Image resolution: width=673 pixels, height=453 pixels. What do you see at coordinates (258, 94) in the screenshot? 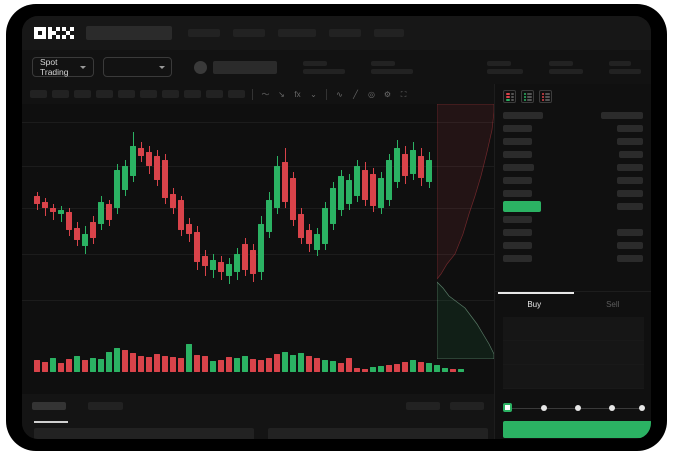
I see `chart-toolbar: 〜 ↘ fx ⌄ ∿ ╱ ◎ ⚙ ⛶` at bounding box center [258, 94].